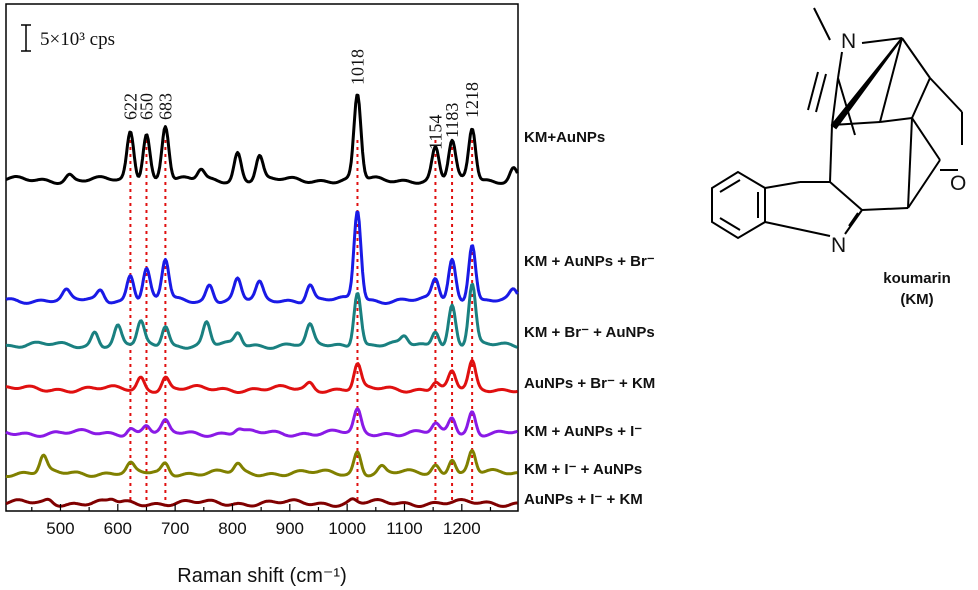  Describe the element at coordinates (589, 261) in the screenshot. I see `series-label: KM + AuNPs + Br⁻` at that location.